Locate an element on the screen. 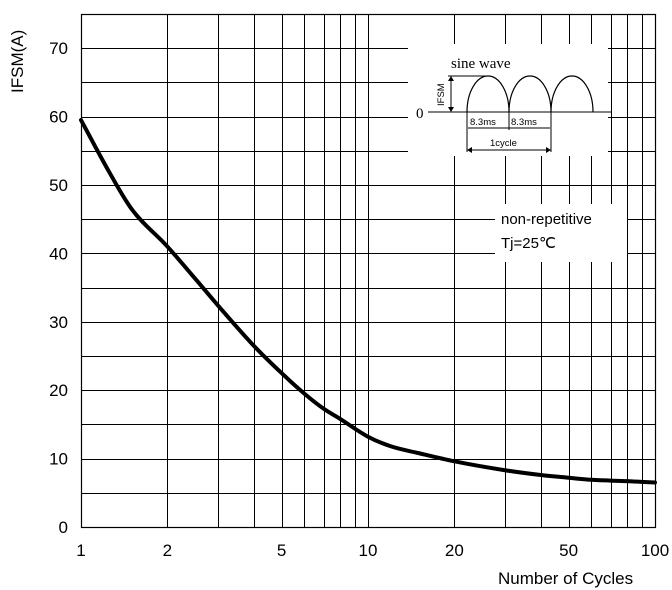  y-tick-label: 30 is located at coordinates (58, 322).